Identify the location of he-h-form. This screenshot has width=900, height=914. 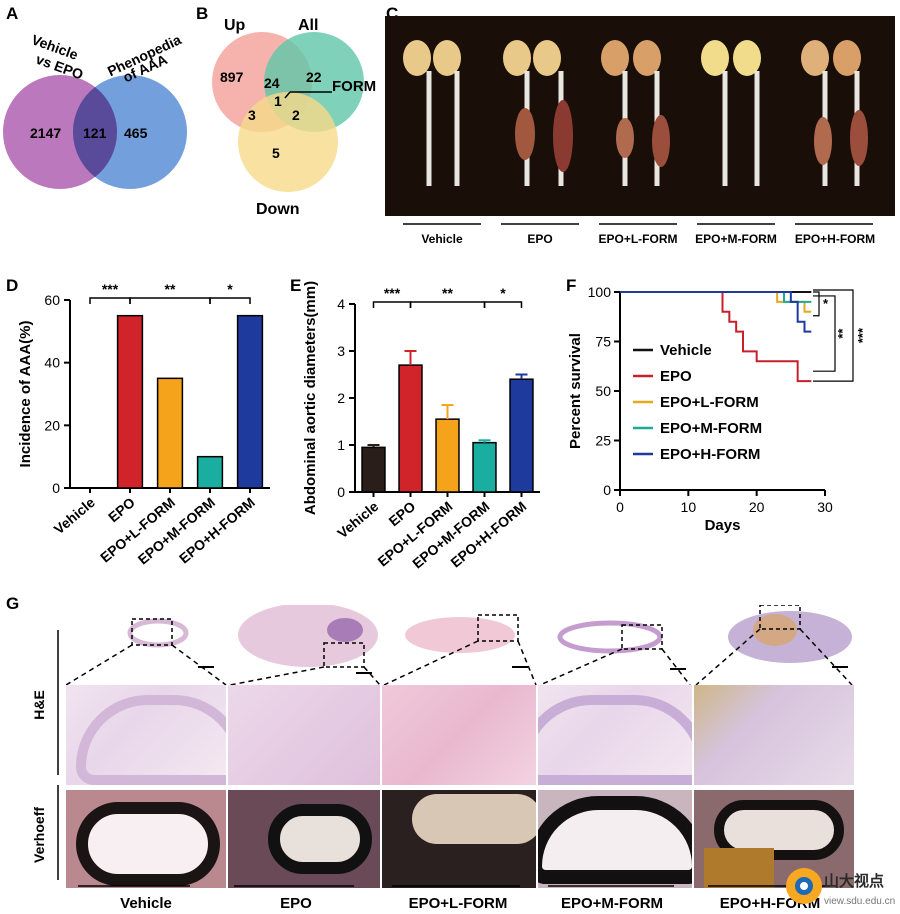
(774, 735).